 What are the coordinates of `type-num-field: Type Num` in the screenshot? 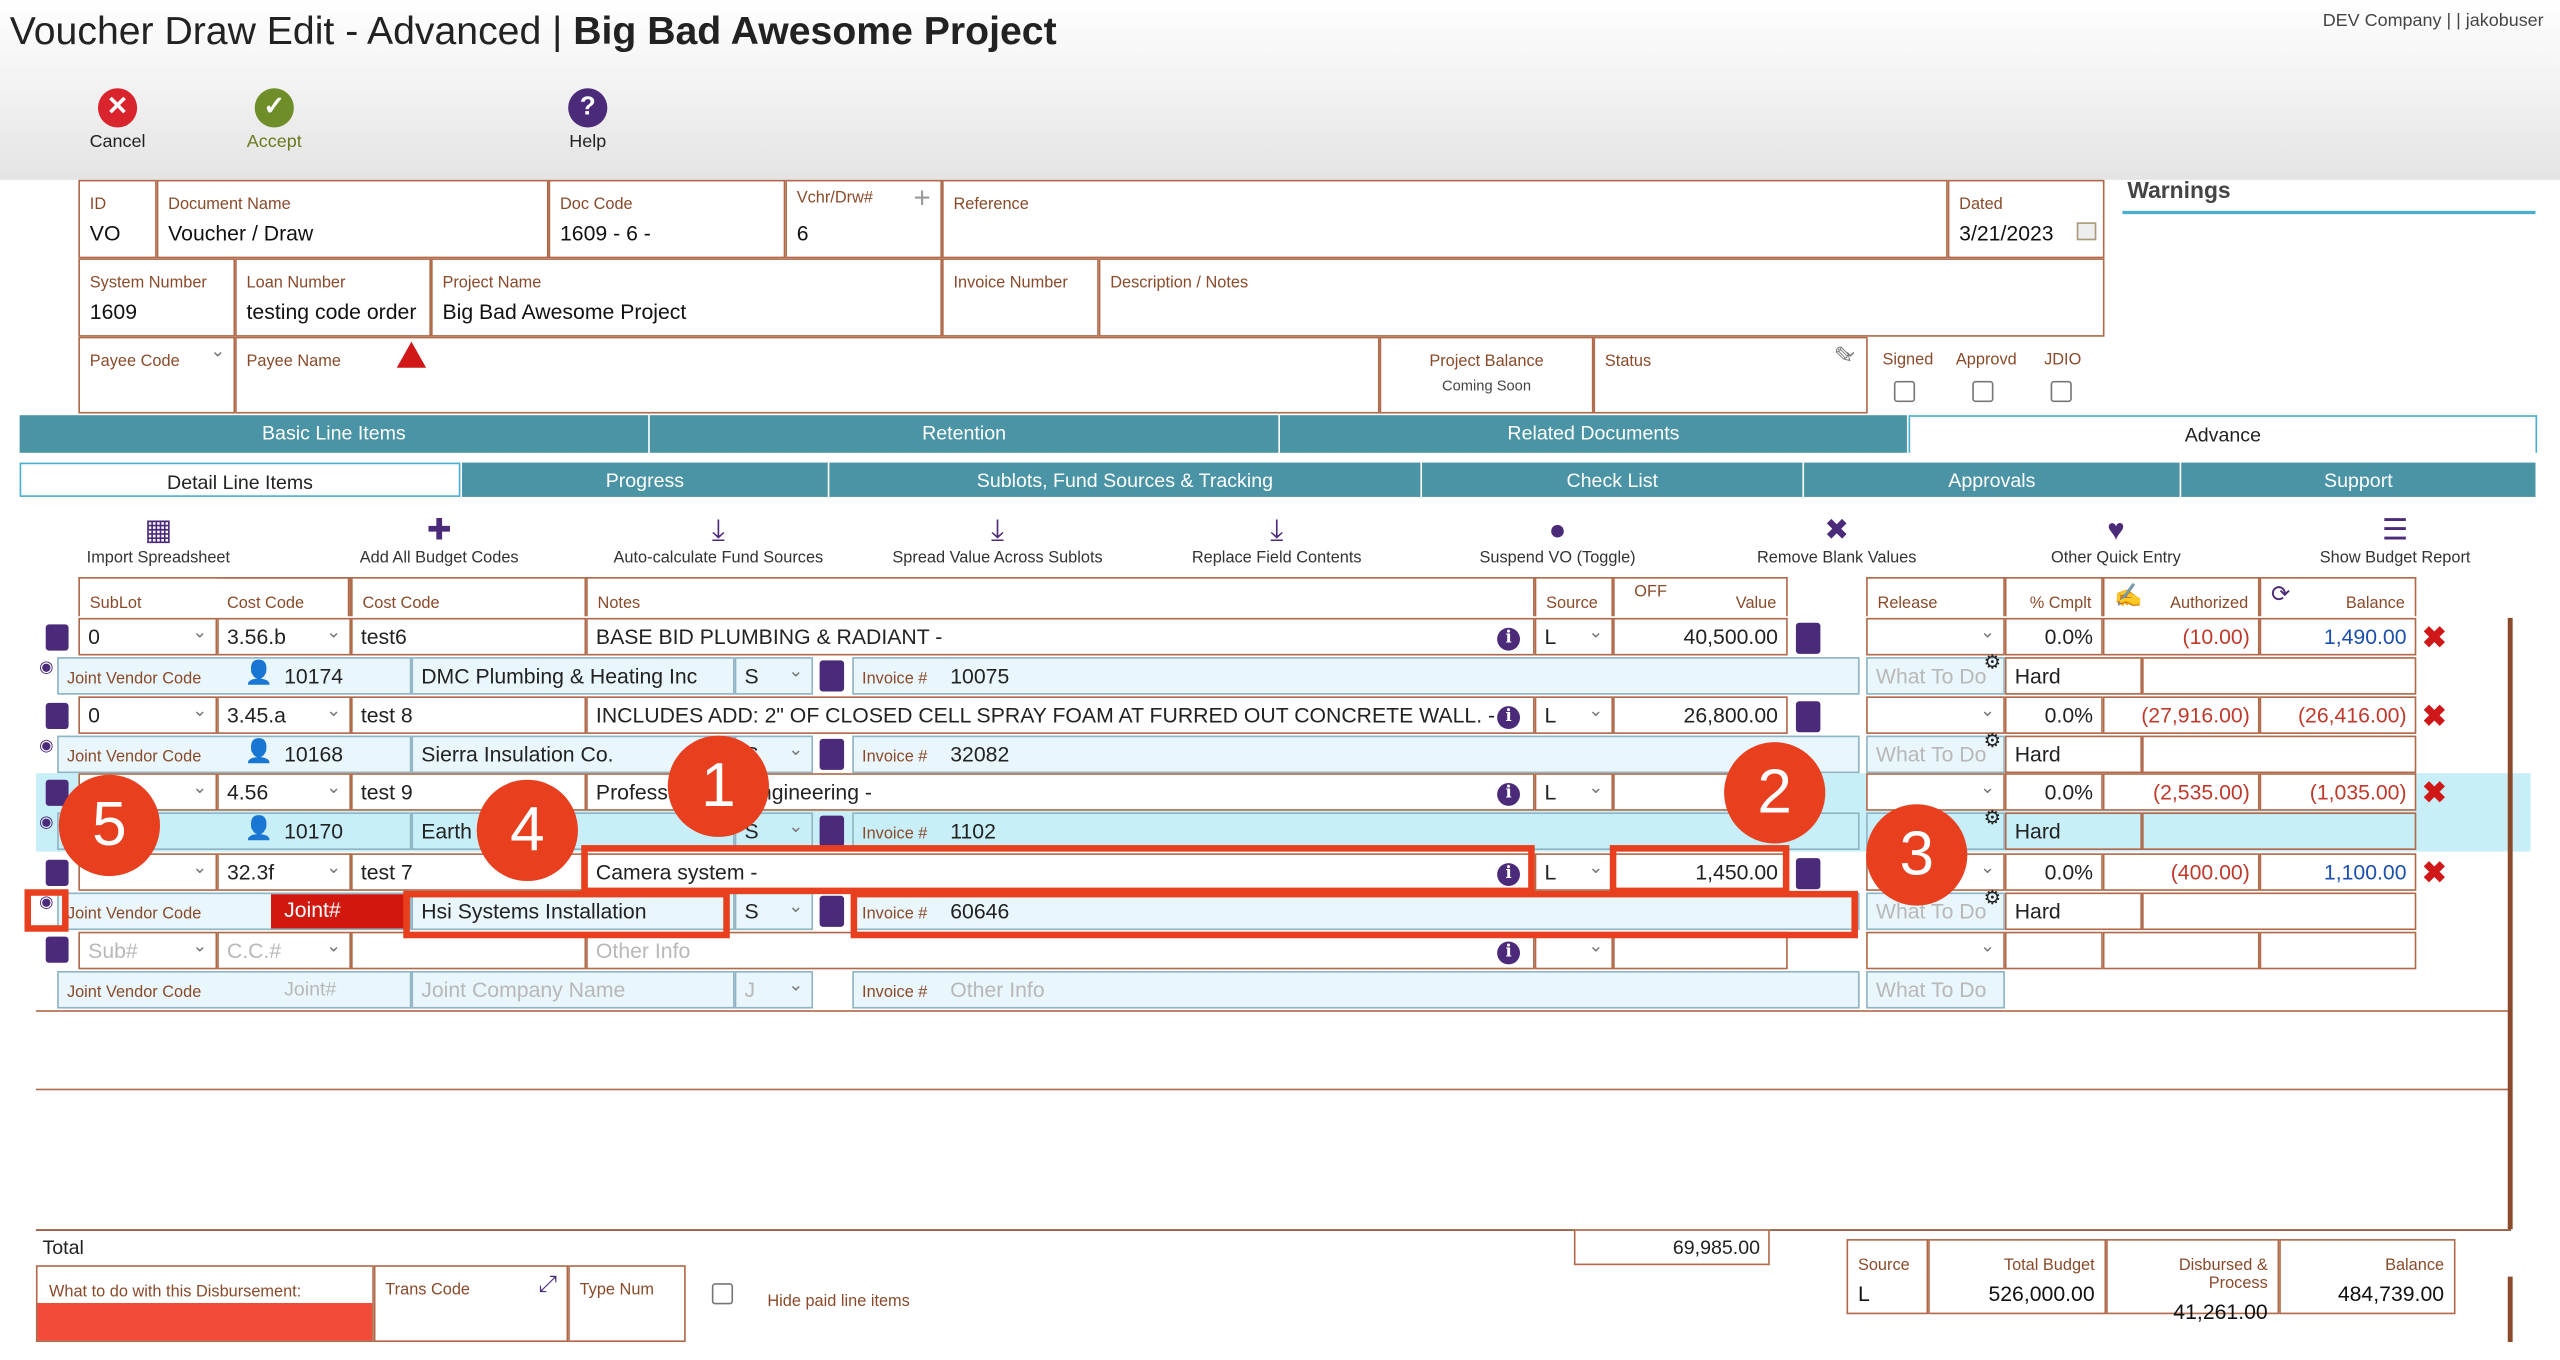 It's located at (627, 1304).